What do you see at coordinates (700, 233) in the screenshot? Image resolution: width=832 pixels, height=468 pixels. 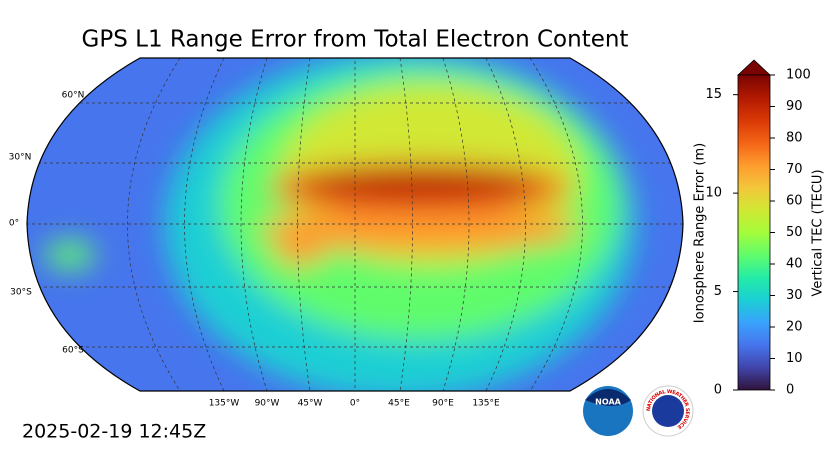 I see `left-axis-label: Ionosphere Range Error (m)` at bounding box center [700, 233].